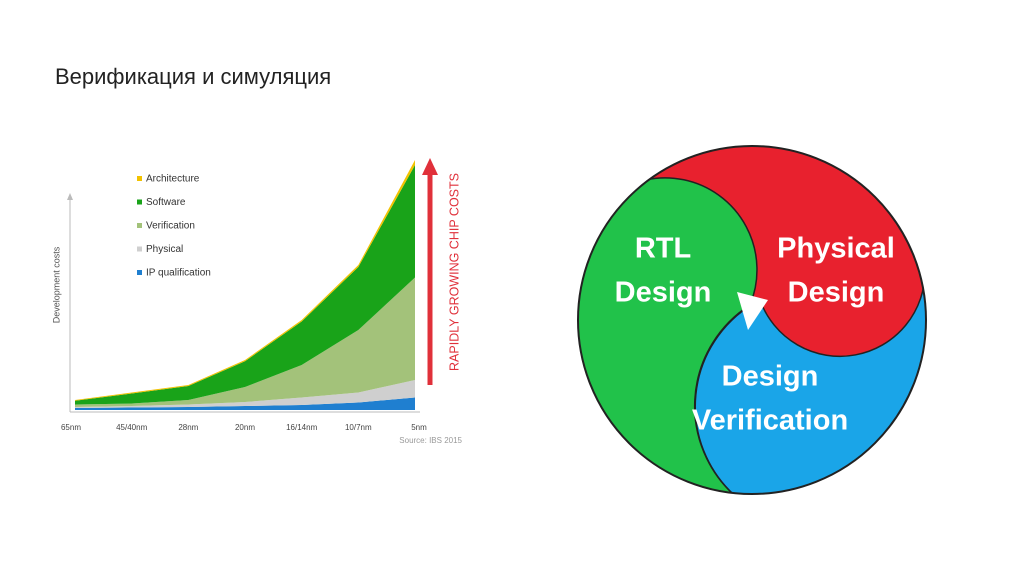  What do you see at coordinates (173, 179) in the screenshot?
I see `legend-label: Architecture` at bounding box center [173, 179].